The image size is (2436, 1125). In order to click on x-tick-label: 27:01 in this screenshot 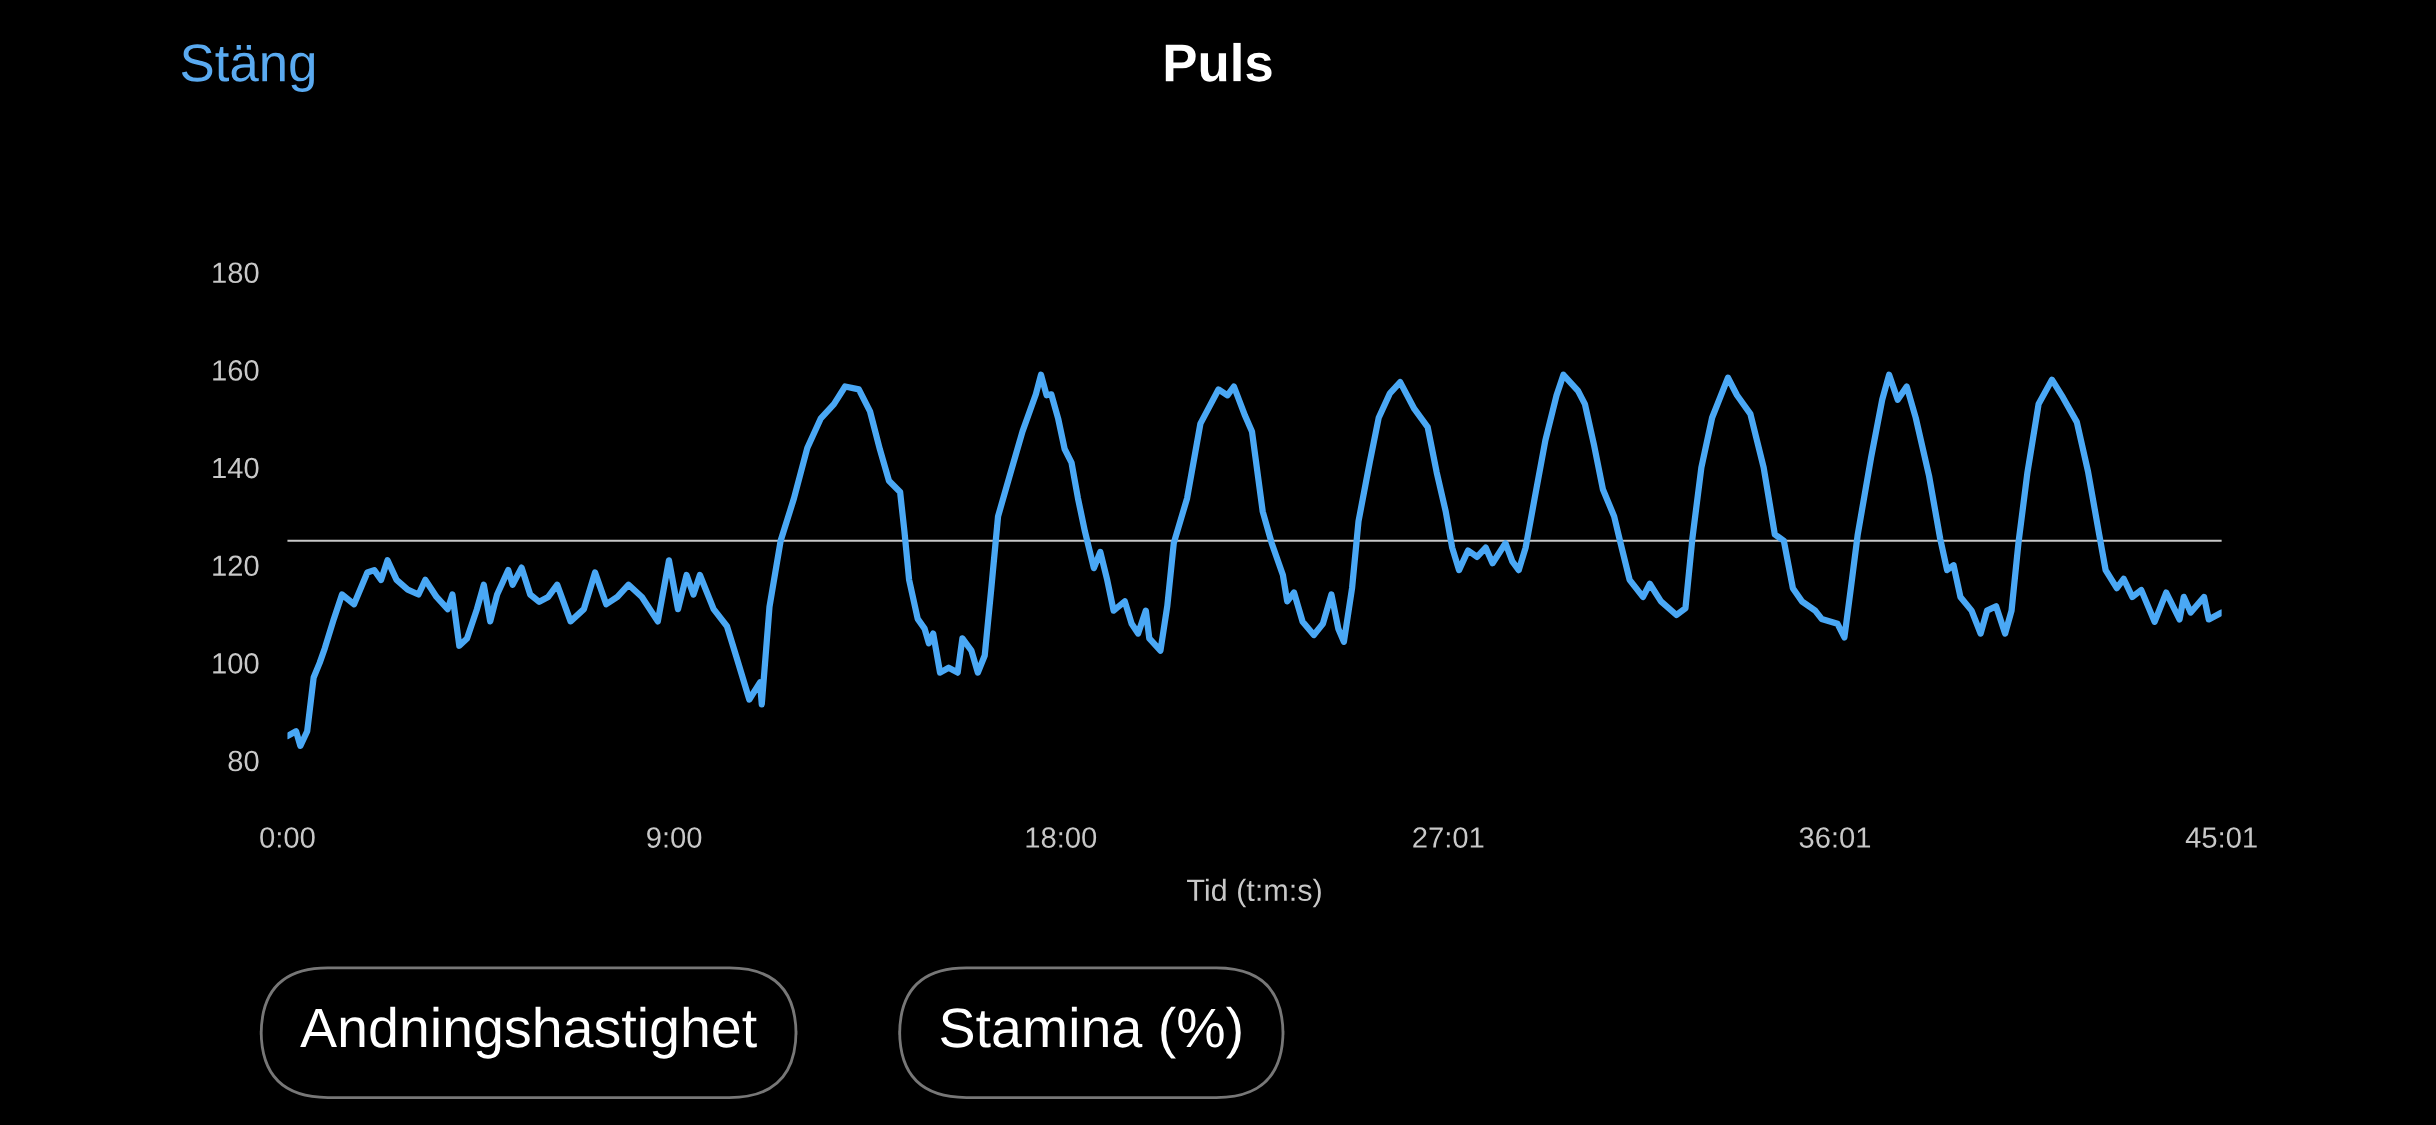, I will do `click(1448, 837)`.